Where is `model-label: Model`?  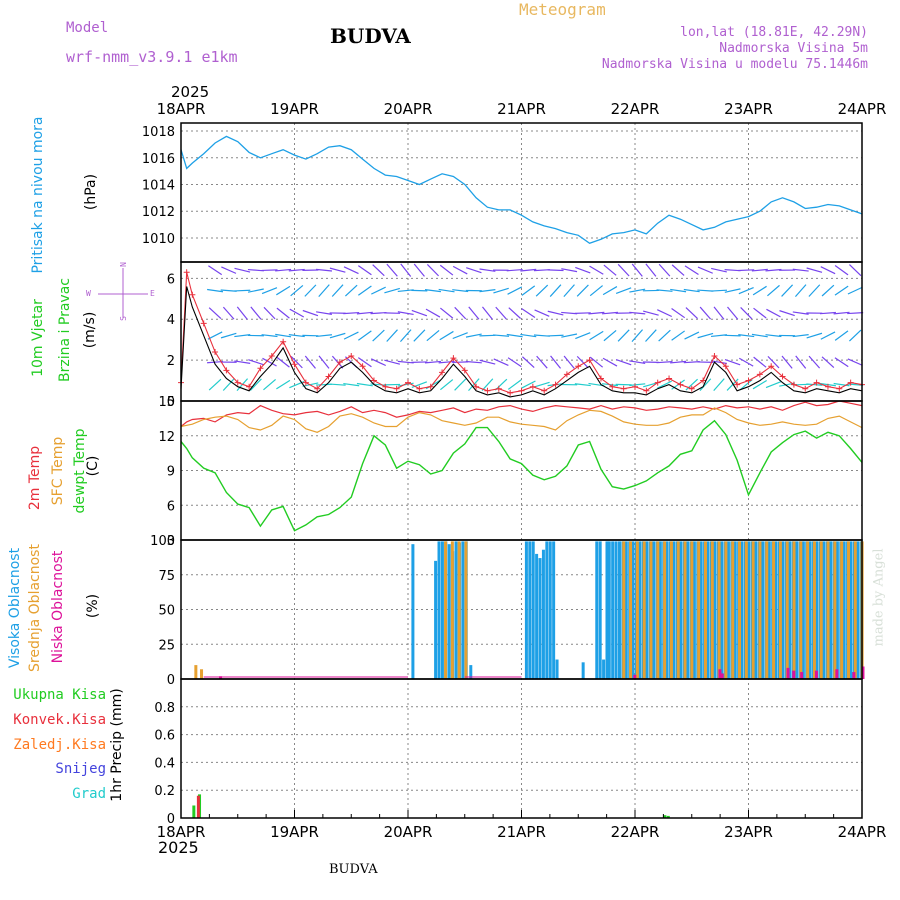 model-label: Model is located at coordinates (87, 28).